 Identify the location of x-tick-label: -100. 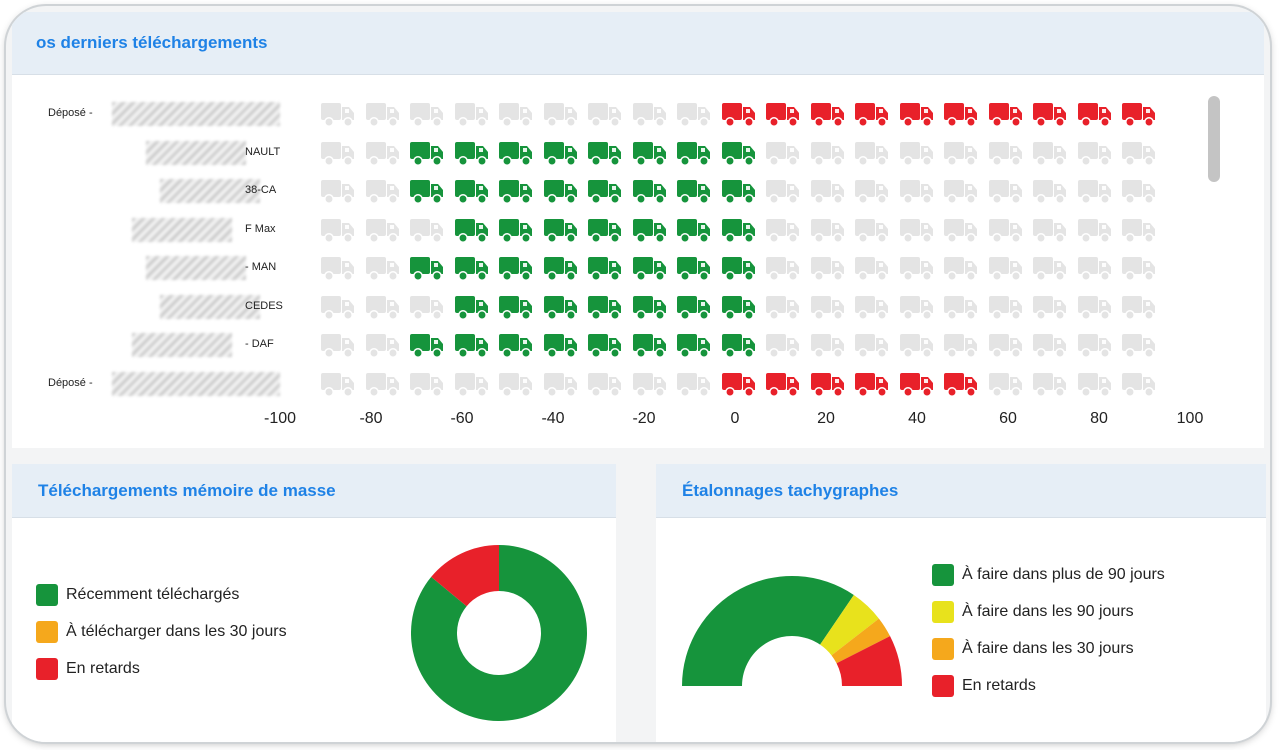
(280, 418).